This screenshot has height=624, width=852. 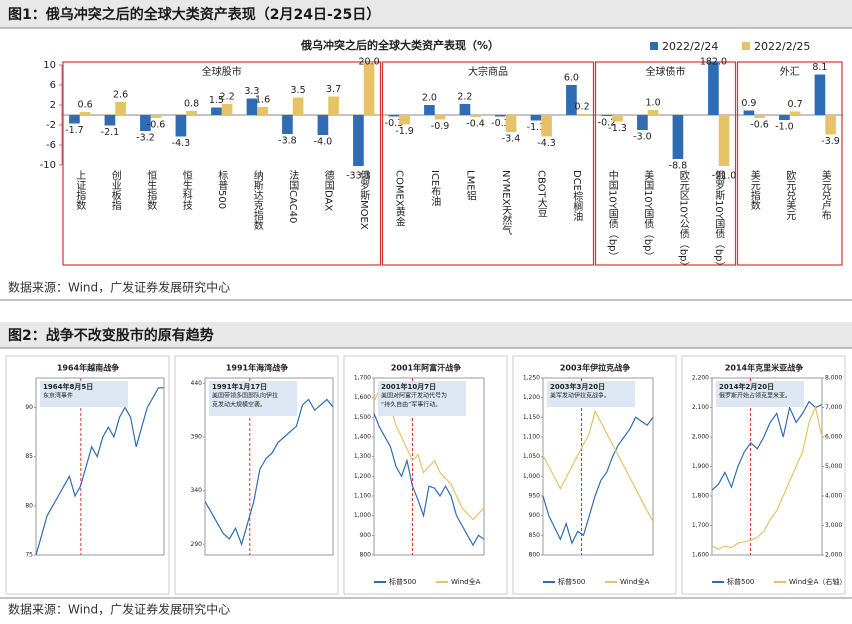 I want to click on y-tick-label: 1,200, so click(x=362, y=476).